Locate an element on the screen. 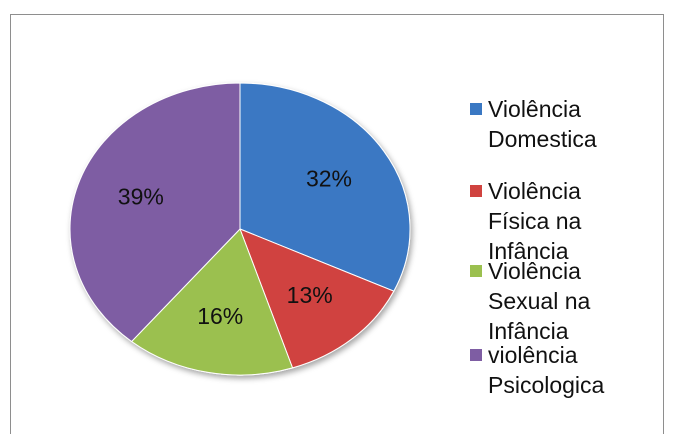  pie-data-labels: 32% 13% 16% 39% is located at coordinates (235, 247).